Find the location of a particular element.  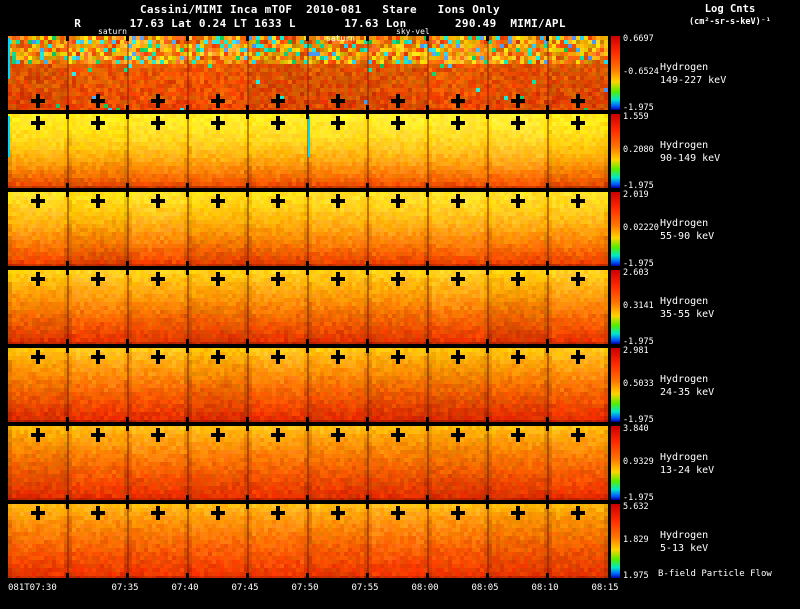

energy-band-label: Hydrogen 24-35 keV is located at coordinates (687, 386).